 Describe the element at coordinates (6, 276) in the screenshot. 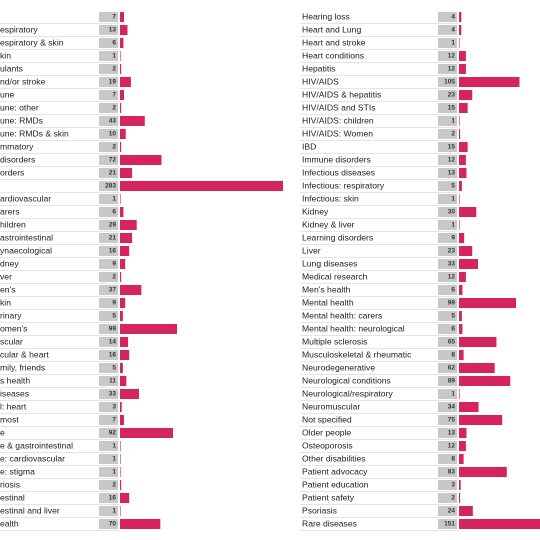

I see `row-label: ver` at that location.